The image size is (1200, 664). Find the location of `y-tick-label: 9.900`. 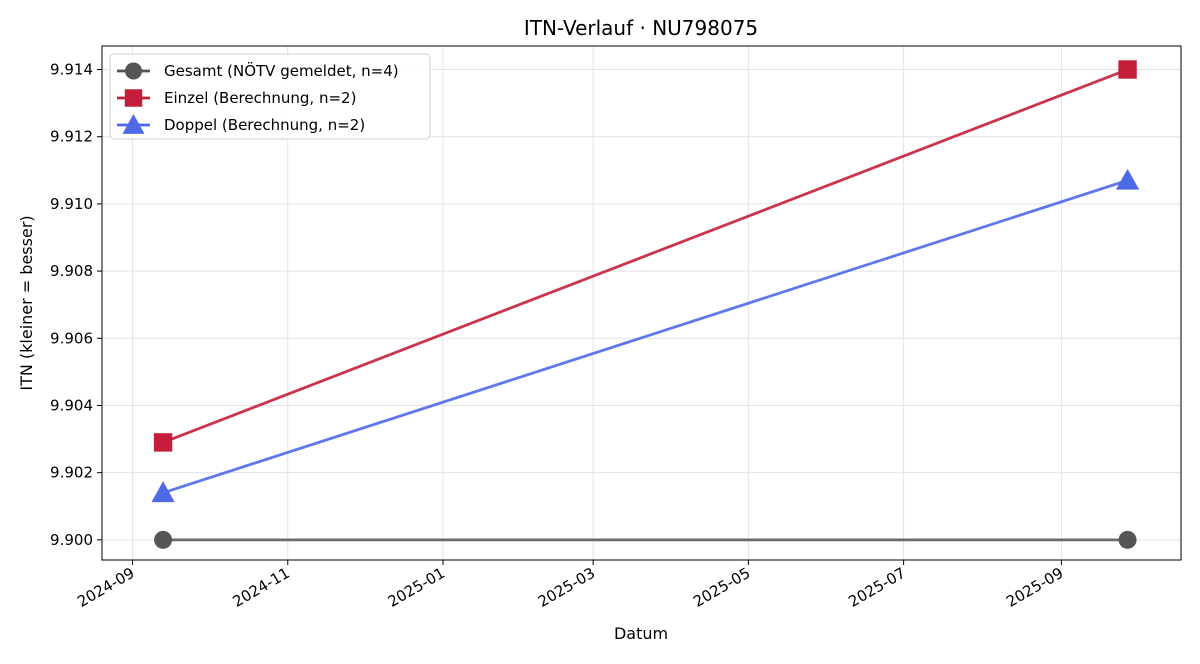

y-tick-label: 9.900 is located at coordinates (71, 540).